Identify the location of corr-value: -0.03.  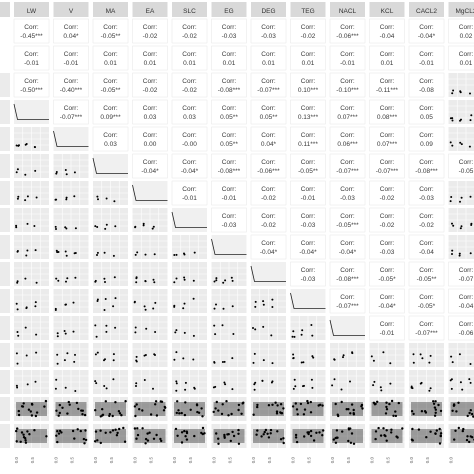
(268, 36).